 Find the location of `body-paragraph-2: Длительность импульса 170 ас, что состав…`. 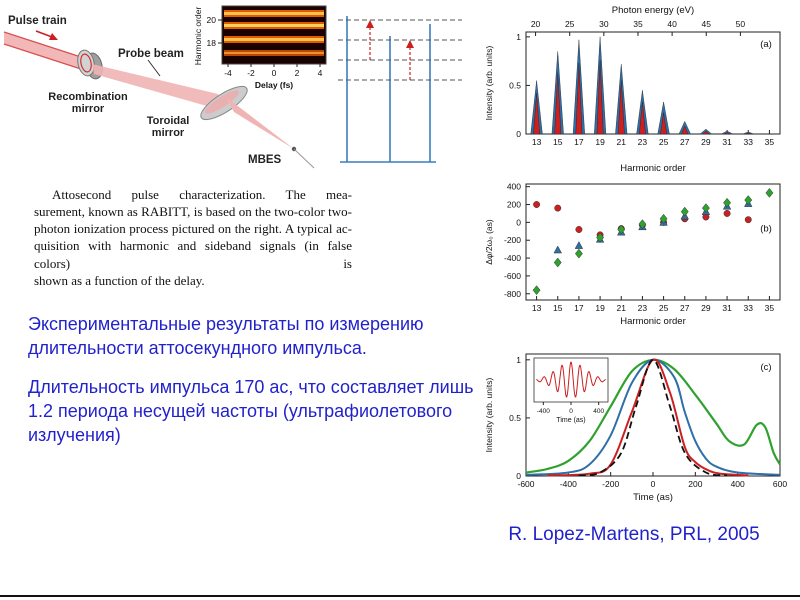

body-paragraph-2: Длительность импульса 170 ас, что состав… is located at coordinates (251, 411).